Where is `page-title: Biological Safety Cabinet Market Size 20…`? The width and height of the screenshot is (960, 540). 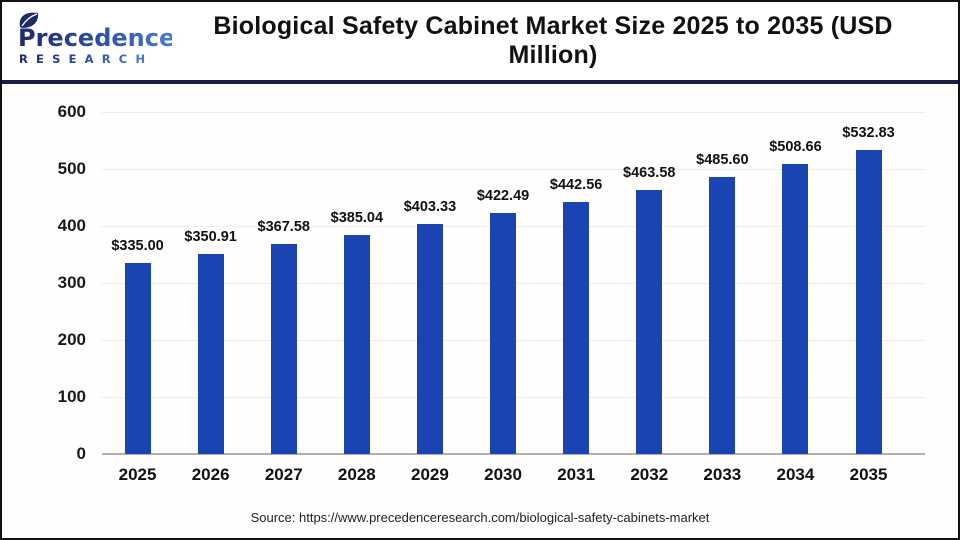
page-title: Biological Safety Cabinet Market Size 20… is located at coordinates (553, 40).